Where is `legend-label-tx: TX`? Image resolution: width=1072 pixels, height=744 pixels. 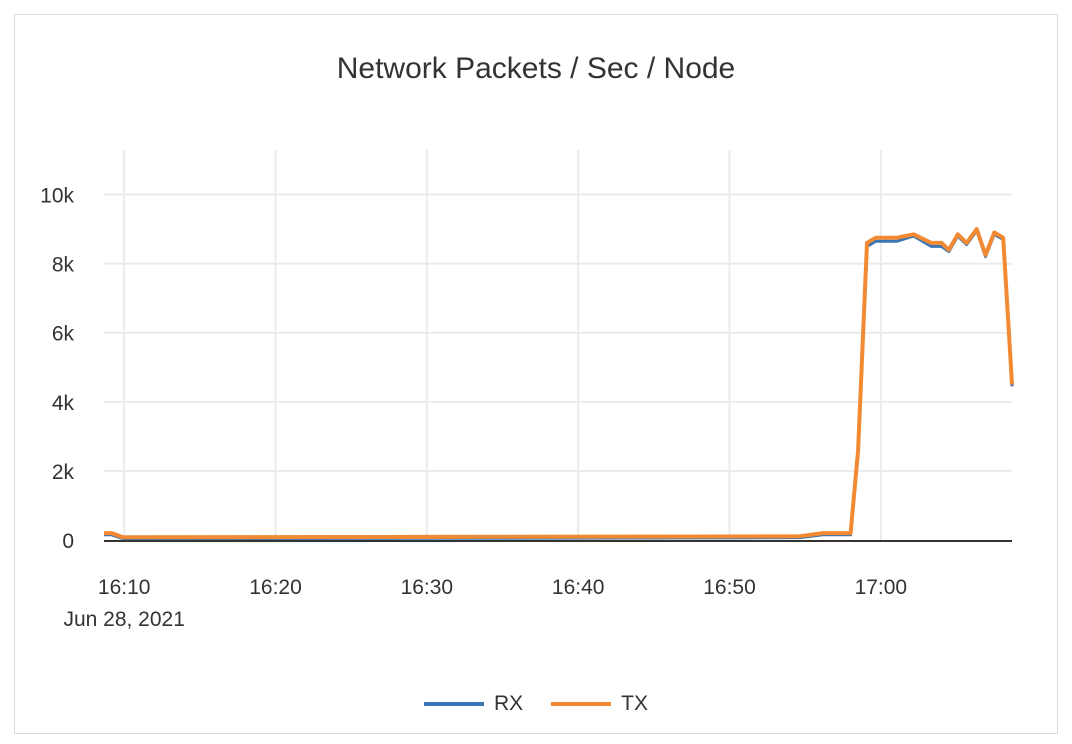 legend-label-tx: TX is located at coordinates (635, 703).